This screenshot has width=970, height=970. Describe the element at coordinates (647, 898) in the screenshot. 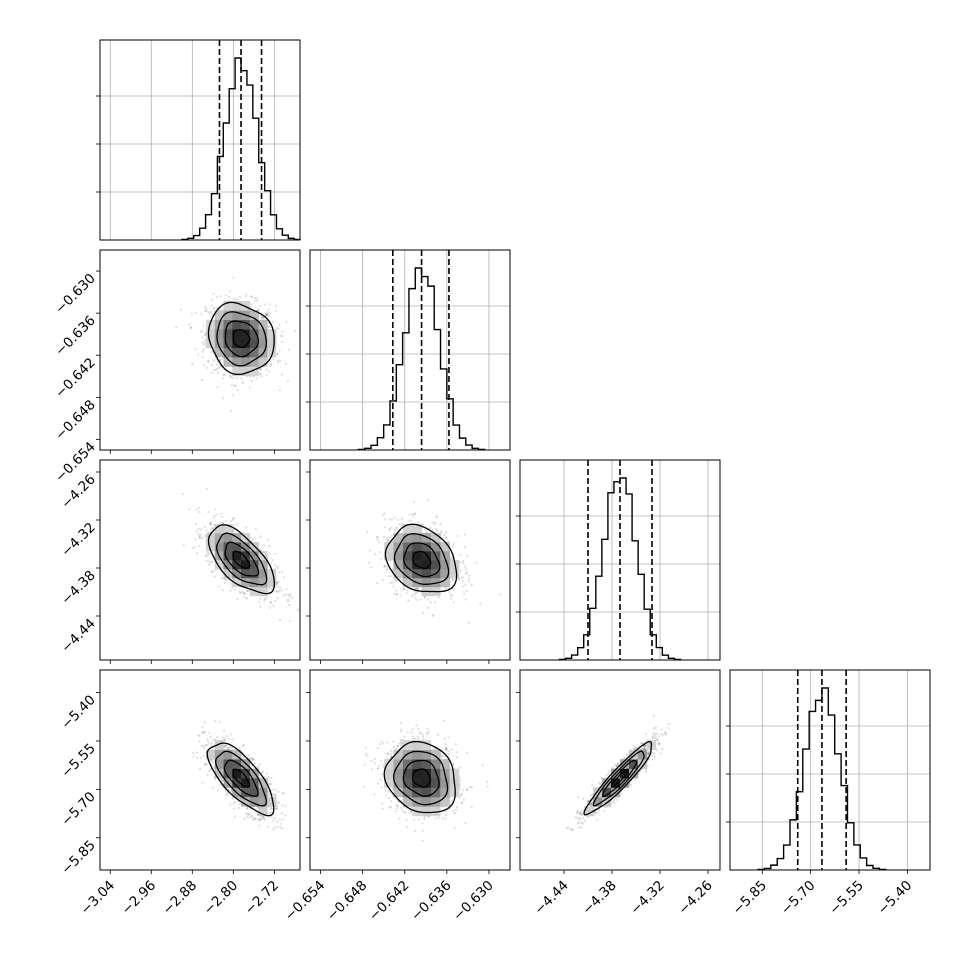

I see `x-tick-label-p2: −4.32` at that location.